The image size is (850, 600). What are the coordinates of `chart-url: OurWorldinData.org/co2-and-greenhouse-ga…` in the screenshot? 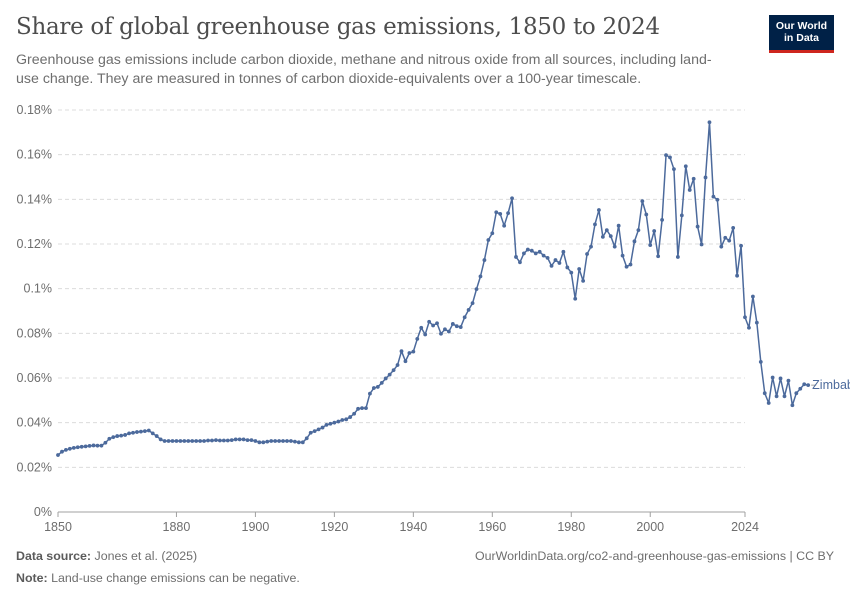 It's located at (654, 556).